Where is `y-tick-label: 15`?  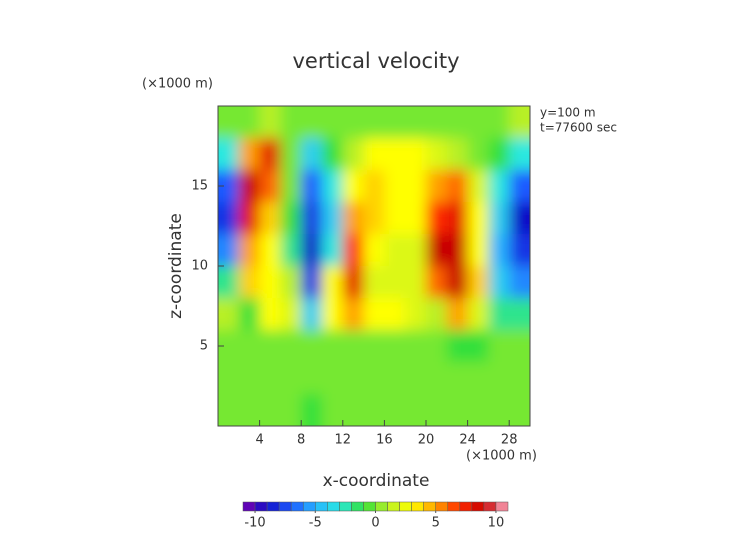
y-tick-label: 15 is located at coordinates (199, 186).